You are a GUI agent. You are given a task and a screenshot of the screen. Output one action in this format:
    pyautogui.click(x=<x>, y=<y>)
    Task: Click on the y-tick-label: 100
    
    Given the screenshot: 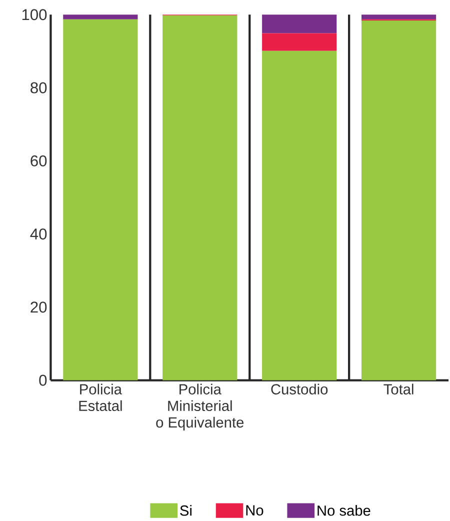 What is the action you would take?
    pyautogui.click(x=34, y=14)
    